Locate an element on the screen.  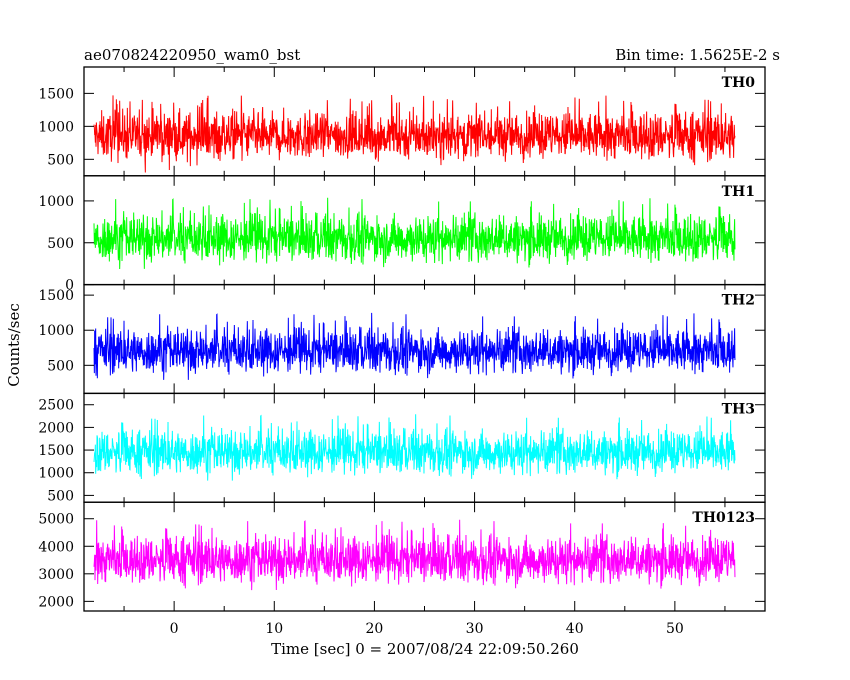
y-axis-label: Counts/sec is located at coordinates (14, 345).